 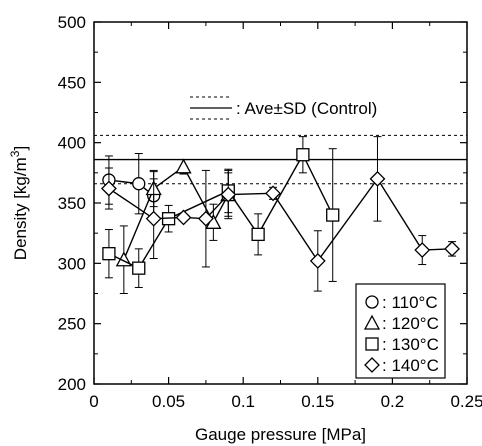 I want to click on y-tick-label: 400, so click(x=72, y=143).